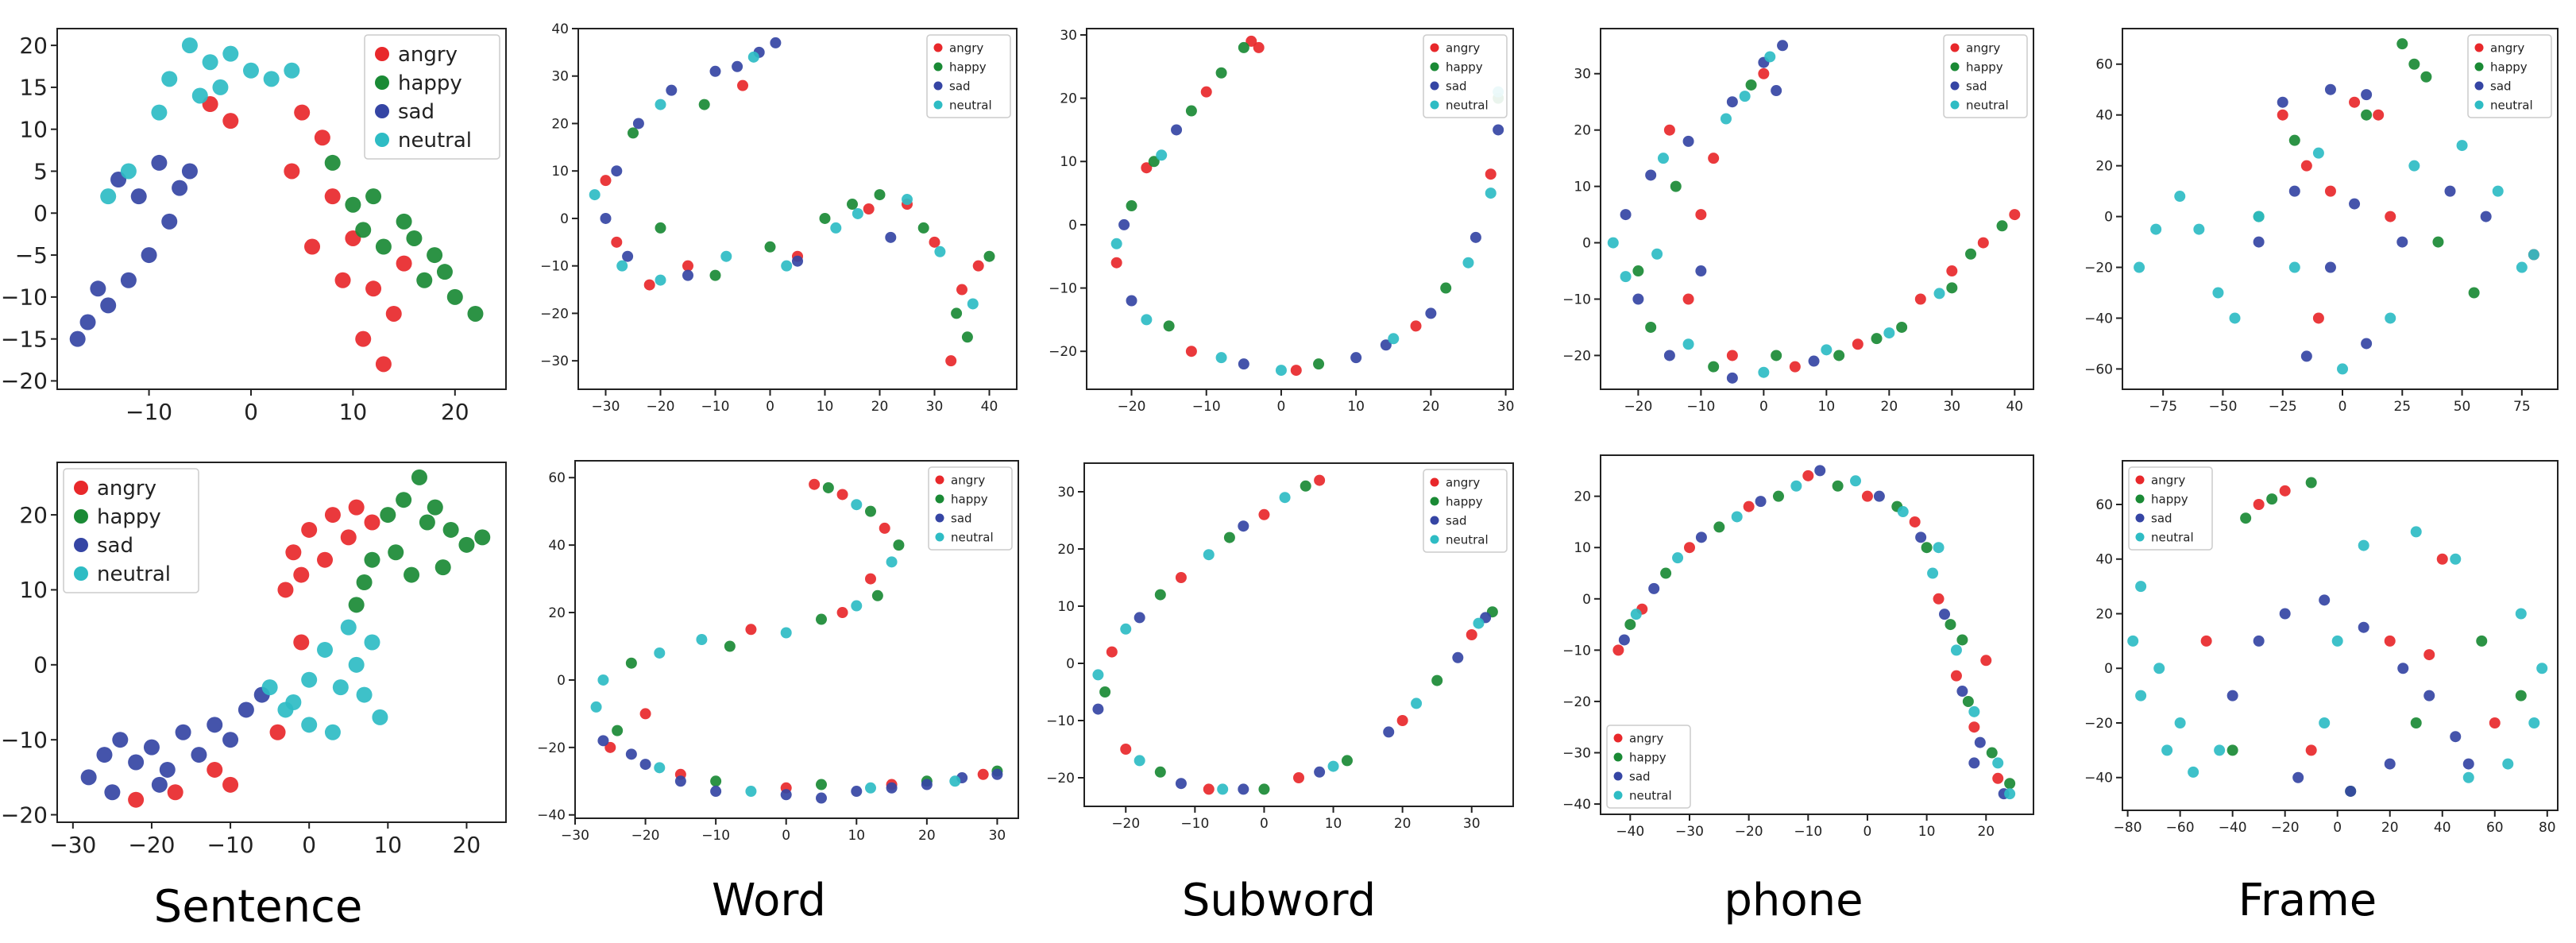 The height and width of the screenshot is (943, 2576). Describe the element at coordinates (1827, 407) in the screenshot. I see `x-tick-label: 10` at that location.